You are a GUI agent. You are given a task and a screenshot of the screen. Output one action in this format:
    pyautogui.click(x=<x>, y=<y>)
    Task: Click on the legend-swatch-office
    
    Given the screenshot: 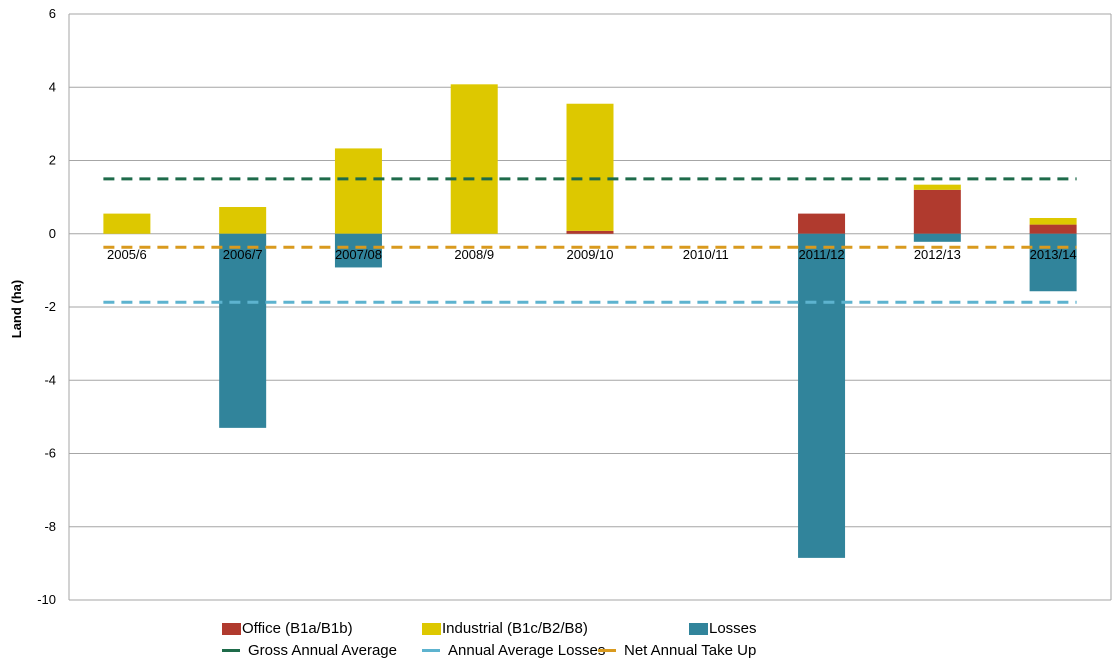 What is the action you would take?
    pyautogui.click(x=231, y=629)
    